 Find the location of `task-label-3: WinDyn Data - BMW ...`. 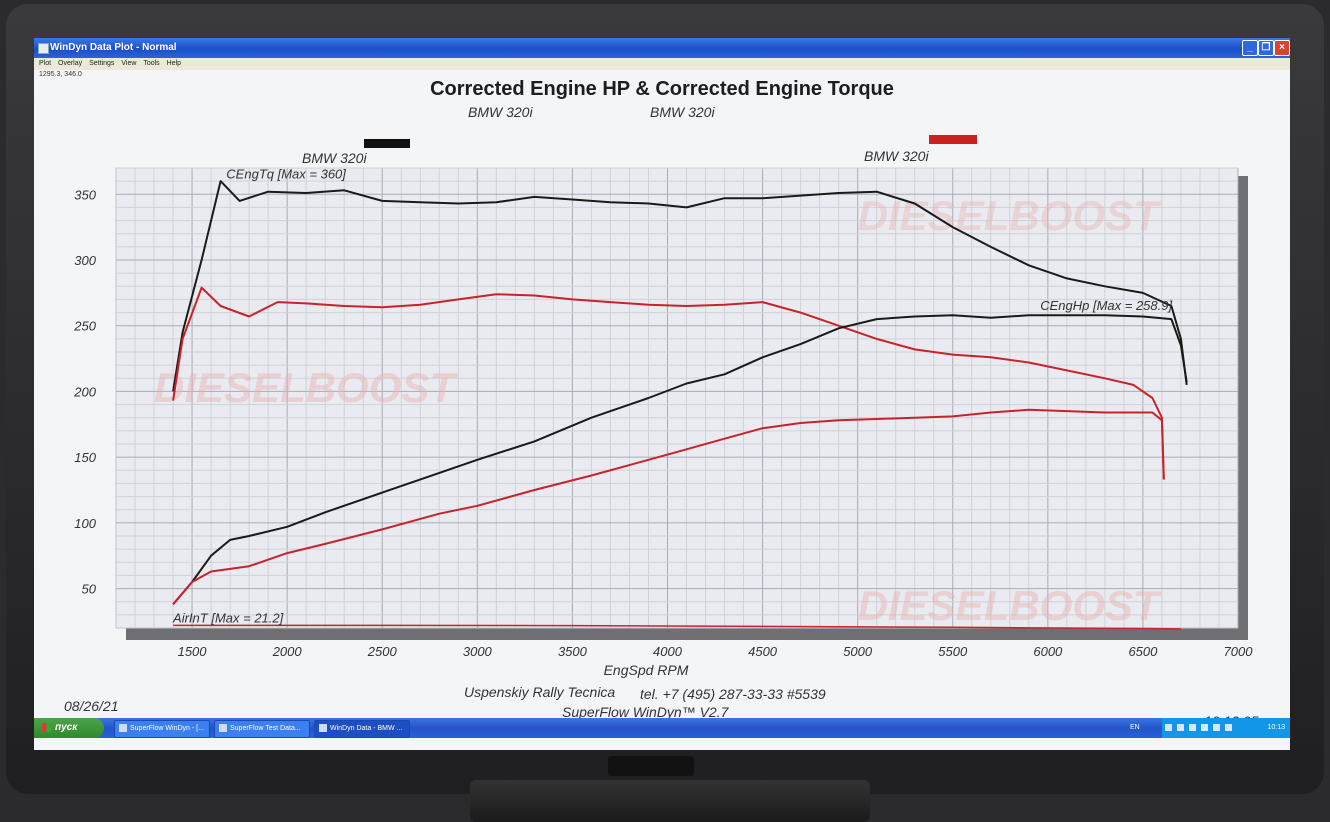

task-label-3: WinDyn Data - BMW ... is located at coordinates (366, 728).